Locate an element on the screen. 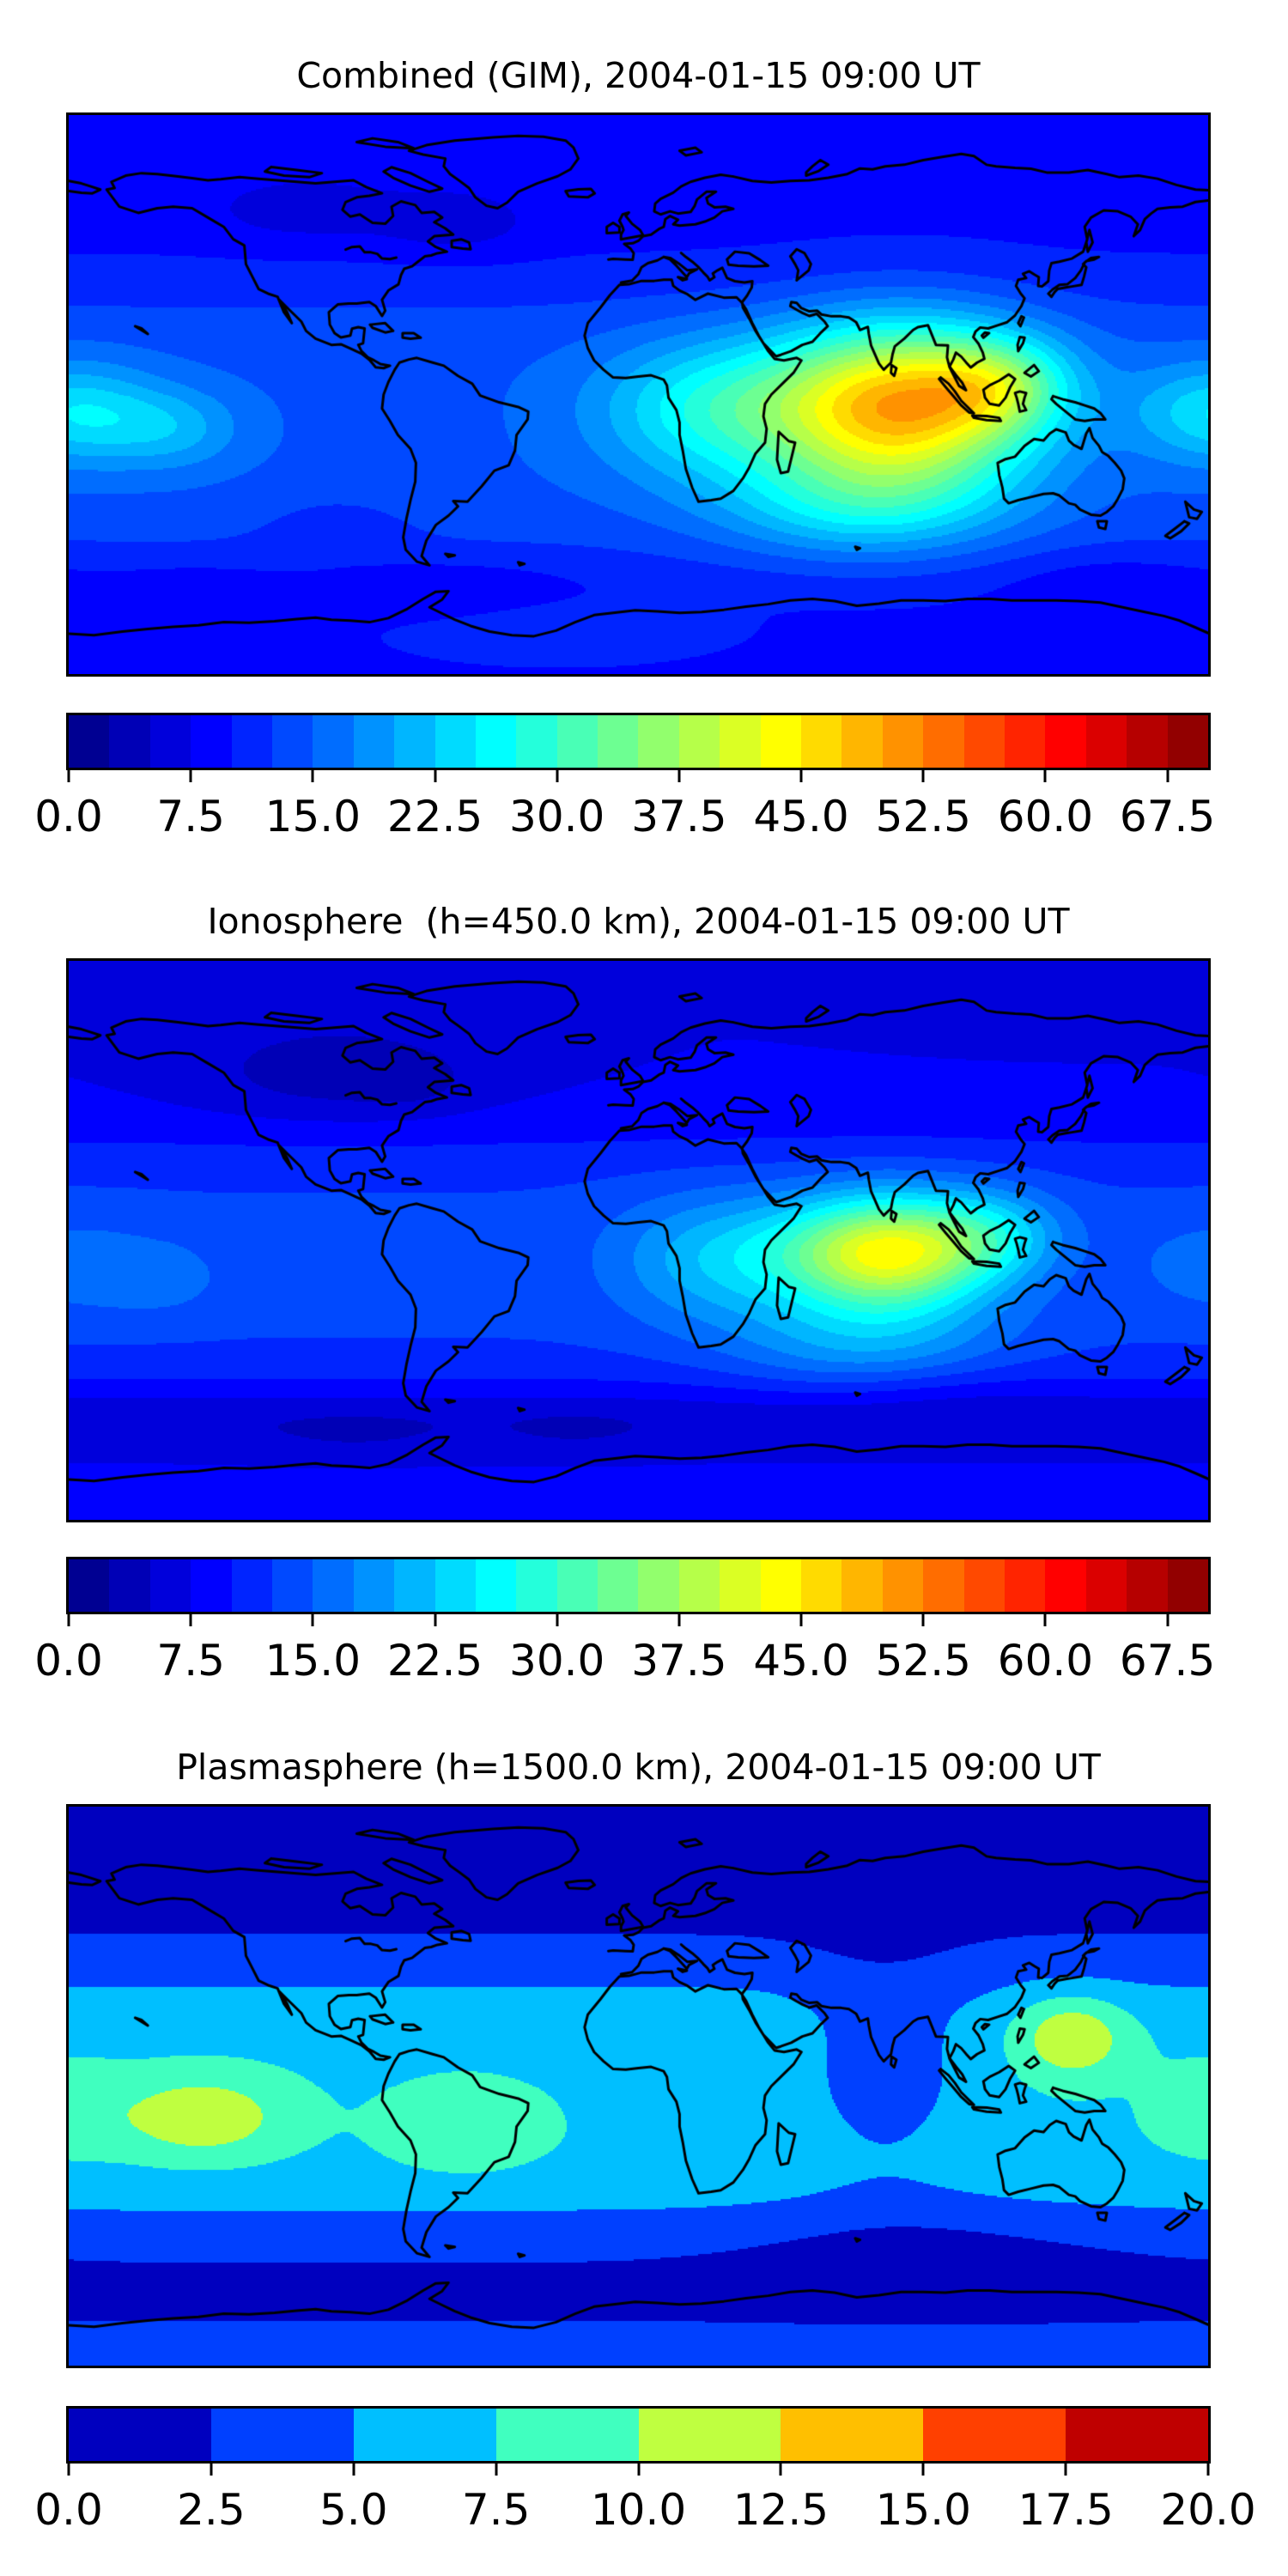 This screenshot has height=2576, width=1288. colorbar-tick-label: 45.0 is located at coordinates (801, 1661).